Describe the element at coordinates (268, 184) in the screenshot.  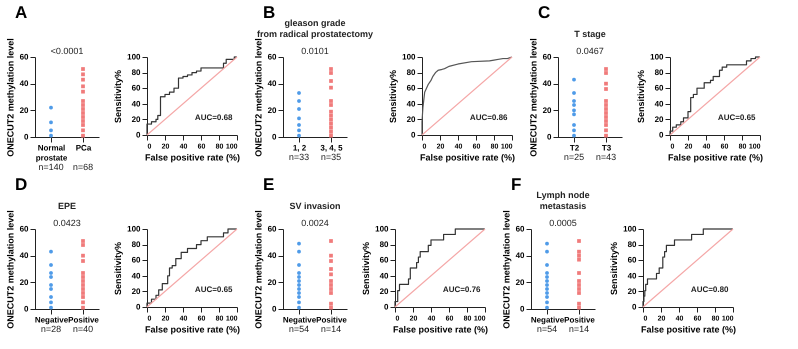
I see `chart-title: E` at that location.